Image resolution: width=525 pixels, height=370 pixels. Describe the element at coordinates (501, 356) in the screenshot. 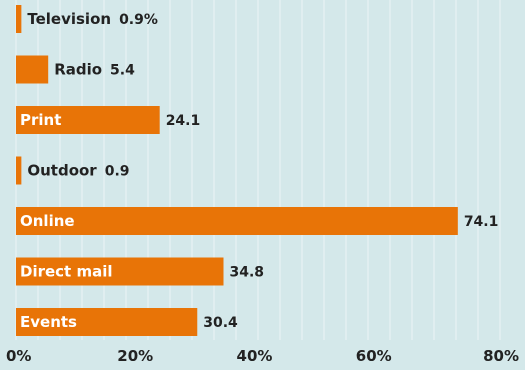

I see `x-tick-label: 80%` at that location.